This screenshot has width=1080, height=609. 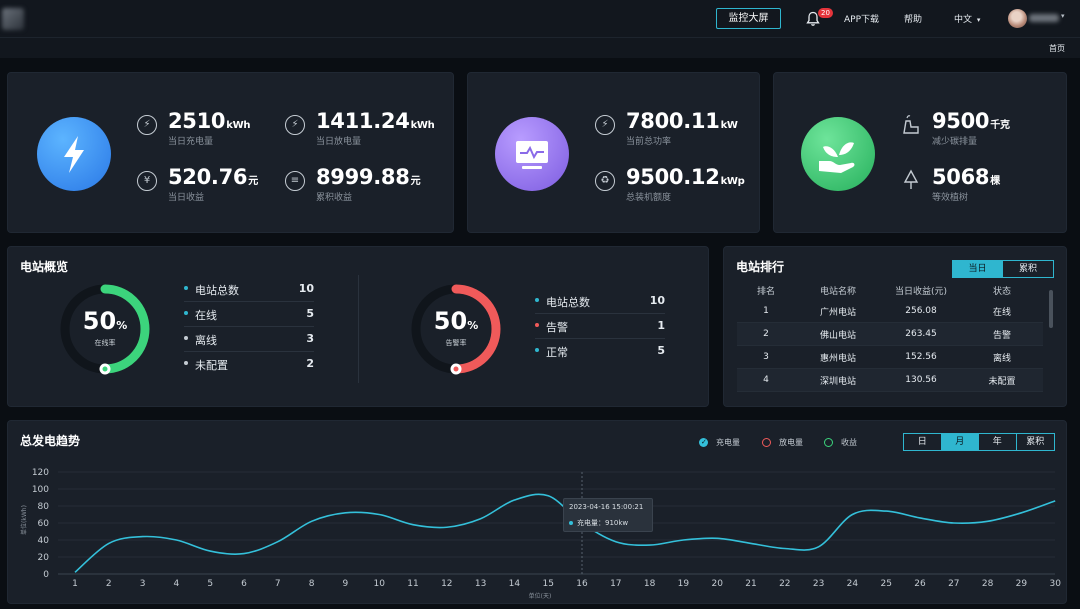 What do you see at coordinates (310, 313) in the screenshot?
I see `status-count: 5` at bounding box center [310, 313].